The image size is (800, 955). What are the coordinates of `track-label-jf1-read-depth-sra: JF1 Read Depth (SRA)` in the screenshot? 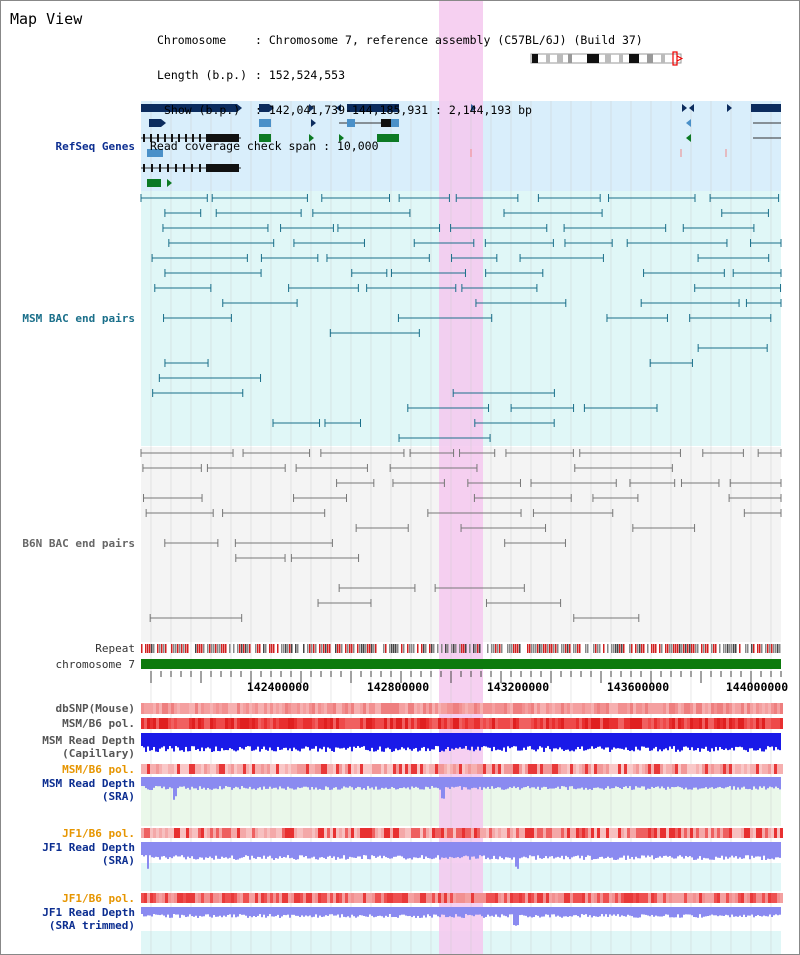 It's located at (88, 854).